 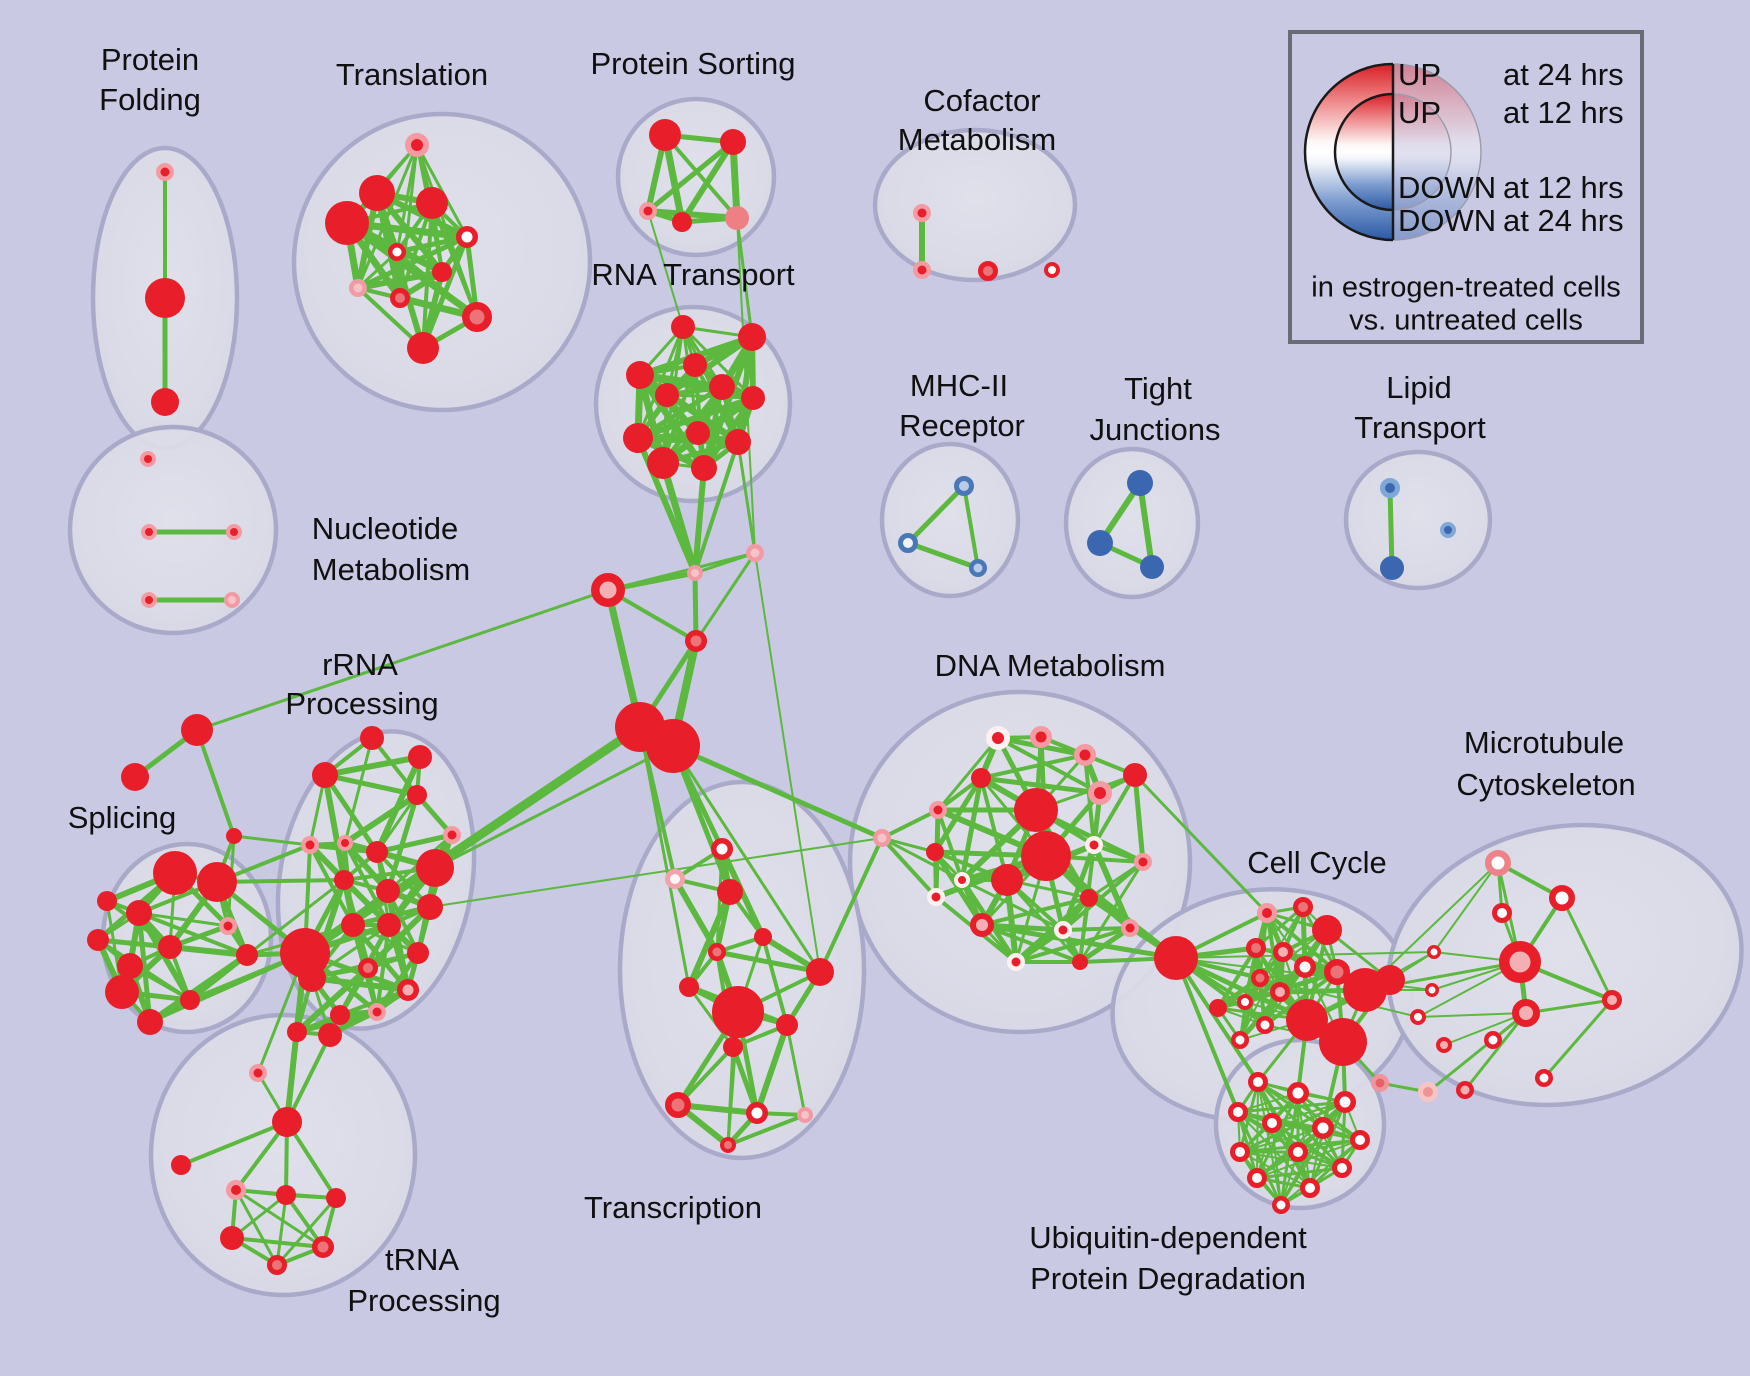 What do you see at coordinates (922, 270) in the screenshot?
I see `node-c1` at bounding box center [922, 270].